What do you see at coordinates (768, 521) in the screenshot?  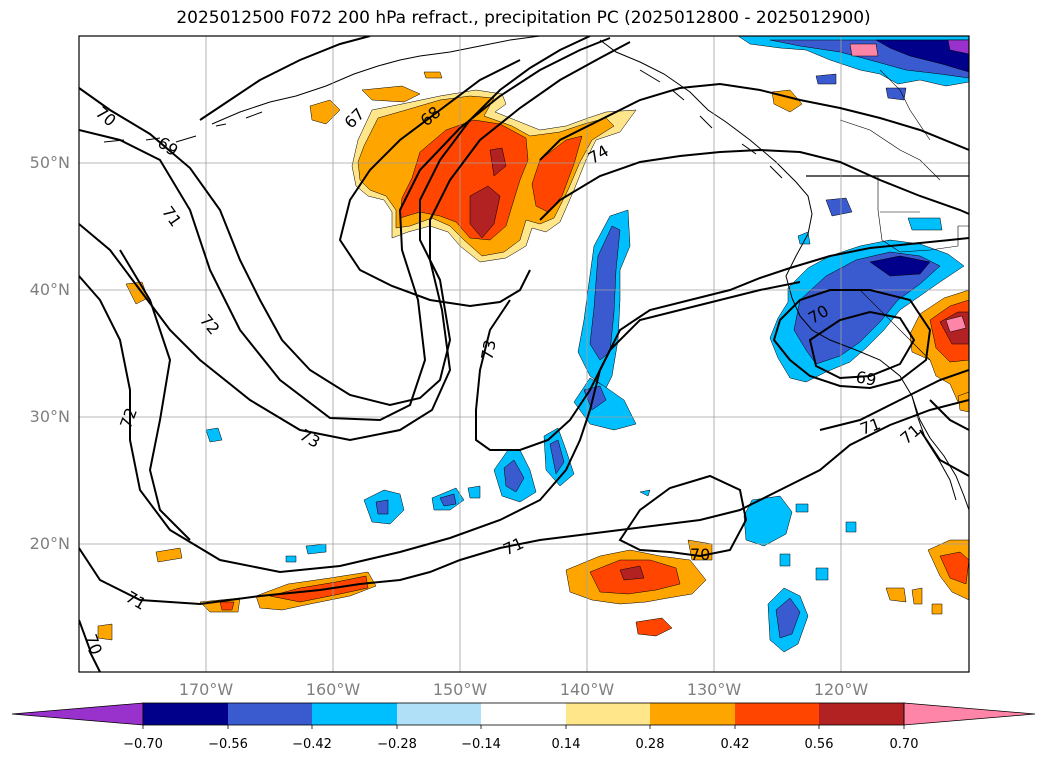 I see `negative-area-southeast` at bounding box center [768, 521].